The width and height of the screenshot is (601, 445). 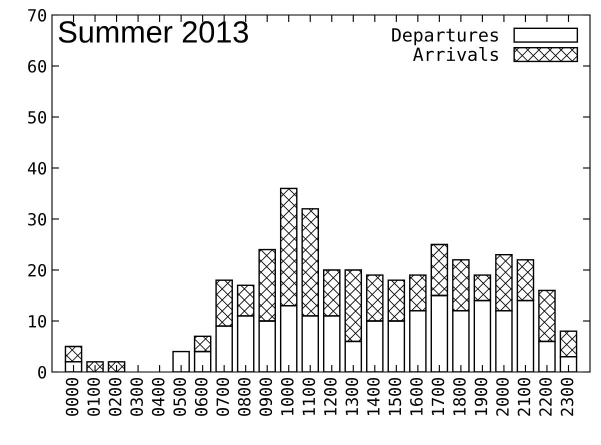 What do you see at coordinates (524, 397) in the screenshot?
I see `x-tick-label: 2100` at bounding box center [524, 397].